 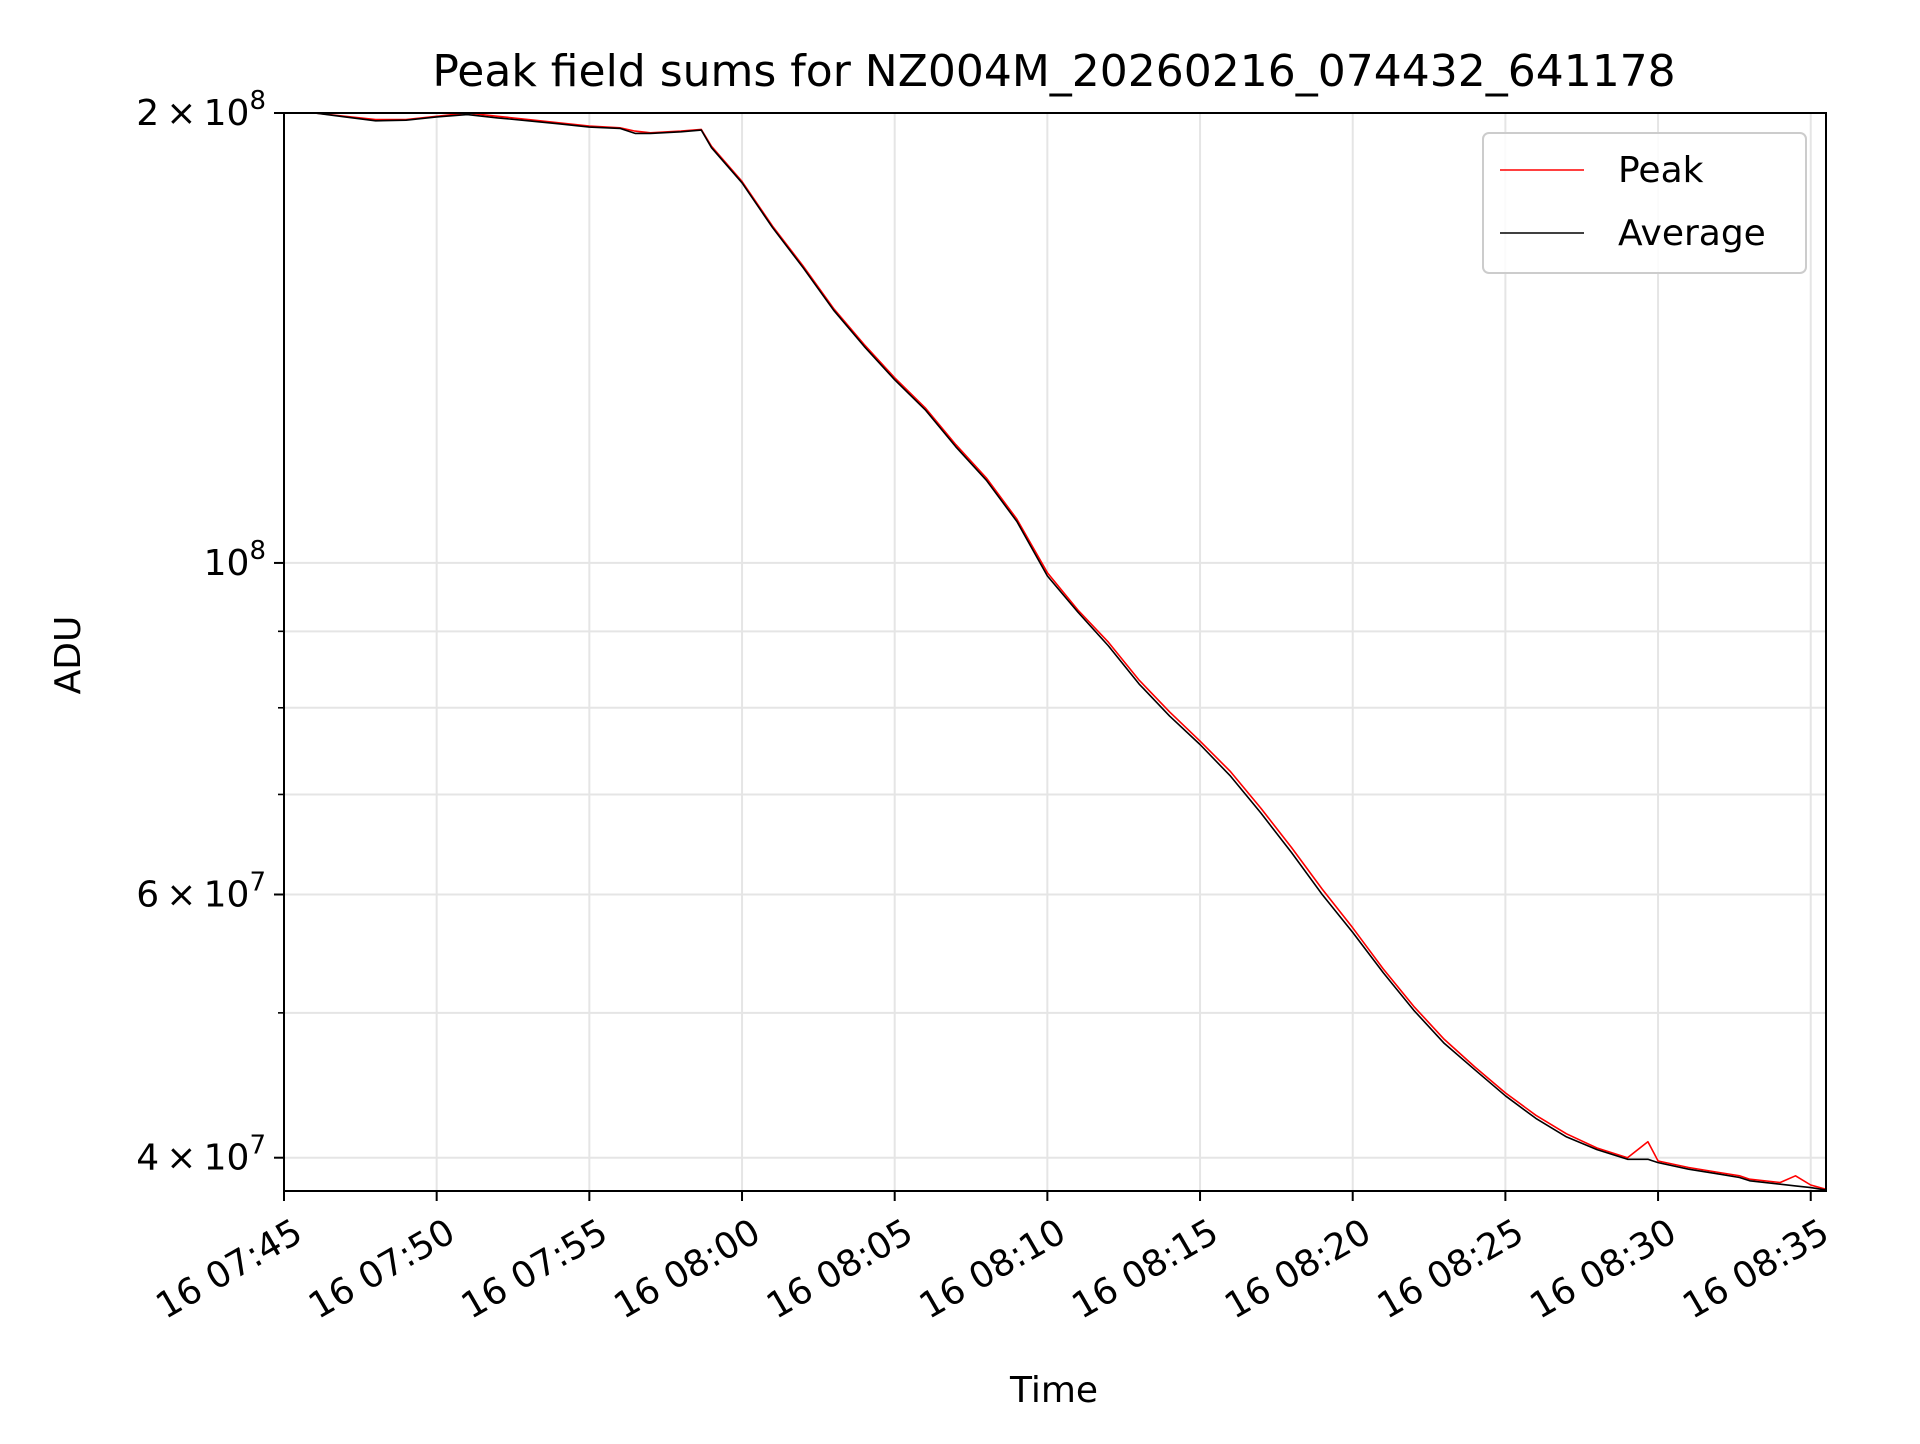 What do you see at coordinates (1053, 1390) in the screenshot?
I see `x-axis-label: Time` at bounding box center [1053, 1390].